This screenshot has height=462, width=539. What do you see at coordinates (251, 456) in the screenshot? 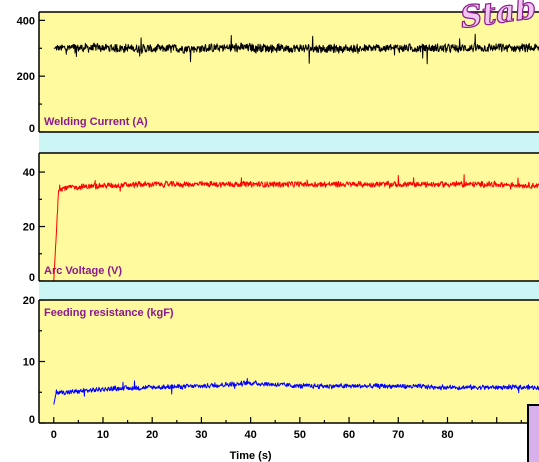
I see `x-axis-title: Time (s)` at bounding box center [251, 456].